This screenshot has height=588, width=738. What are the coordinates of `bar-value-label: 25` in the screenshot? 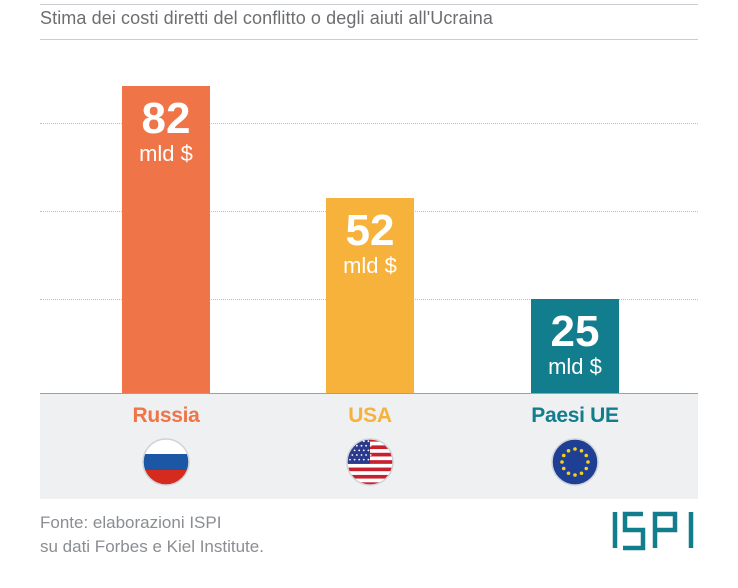 It's located at (575, 332).